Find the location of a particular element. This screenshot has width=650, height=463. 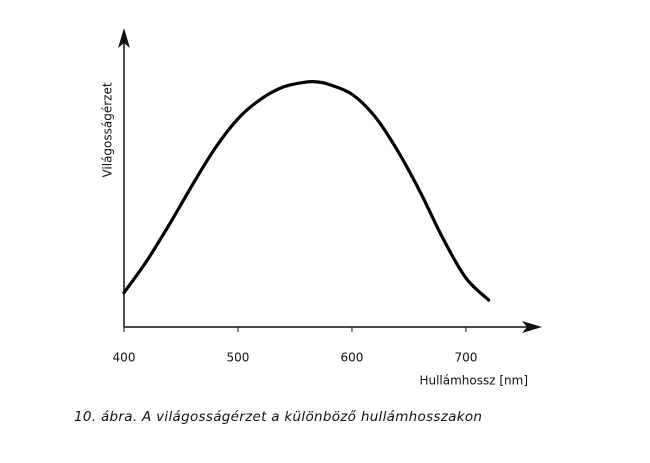

x-tick-label: 600 is located at coordinates (351, 358).